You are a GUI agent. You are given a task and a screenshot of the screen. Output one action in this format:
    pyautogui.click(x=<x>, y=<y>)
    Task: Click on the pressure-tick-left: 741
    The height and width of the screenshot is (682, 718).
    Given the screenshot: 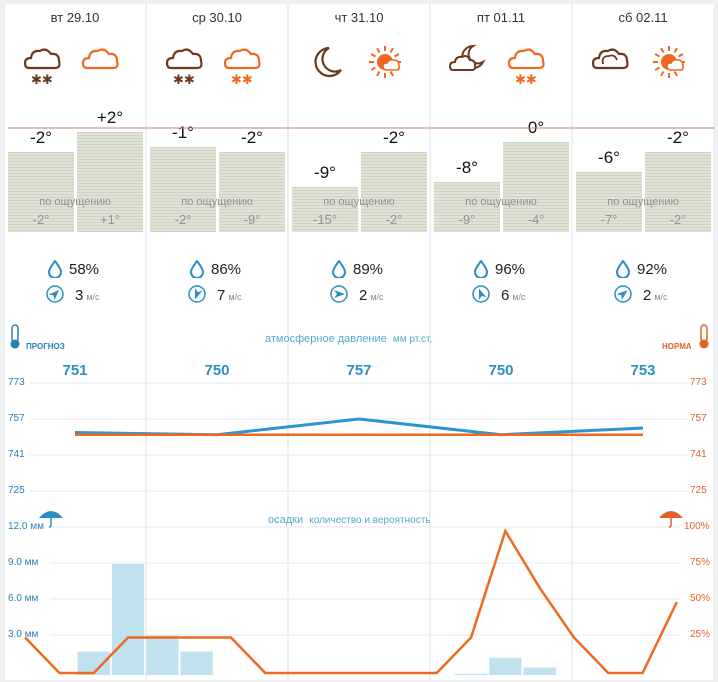 What is the action you would take?
    pyautogui.click(x=16, y=454)
    